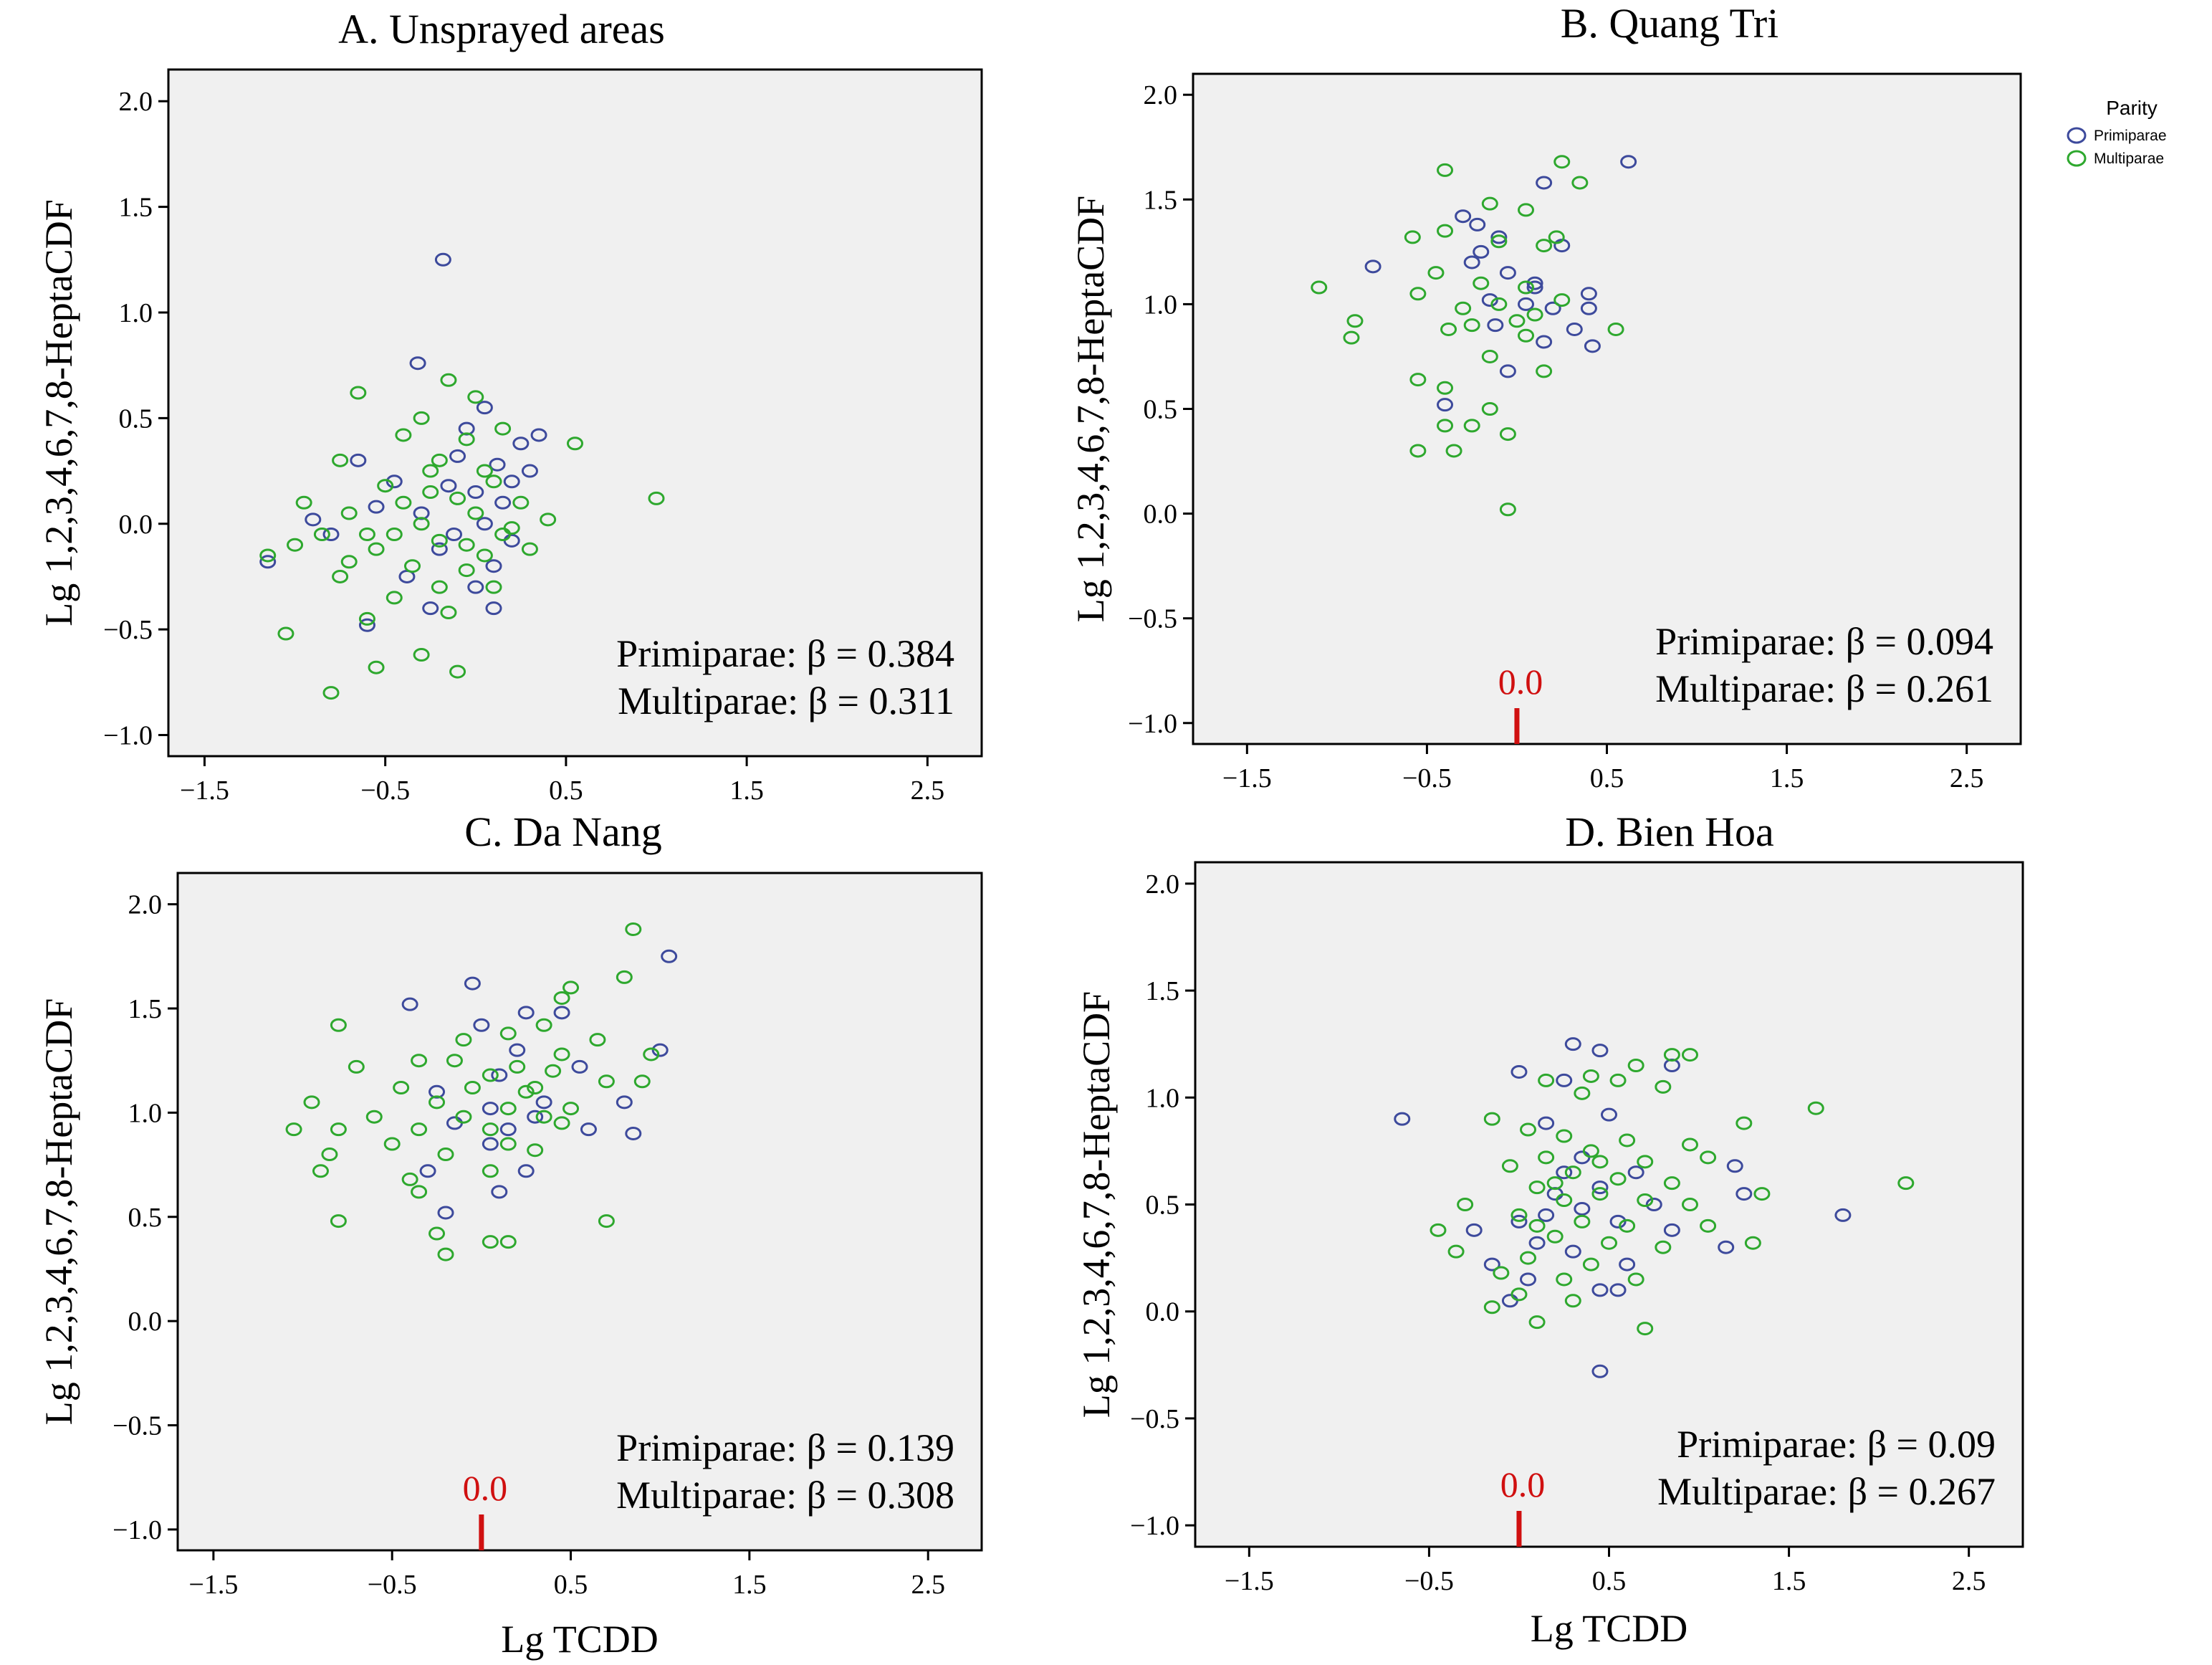 Image resolution: width=2212 pixels, height=1665 pixels. What do you see at coordinates (786, 700) in the screenshot?
I see `beta-annotation: Multiparae: β = 0.311` at bounding box center [786, 700].